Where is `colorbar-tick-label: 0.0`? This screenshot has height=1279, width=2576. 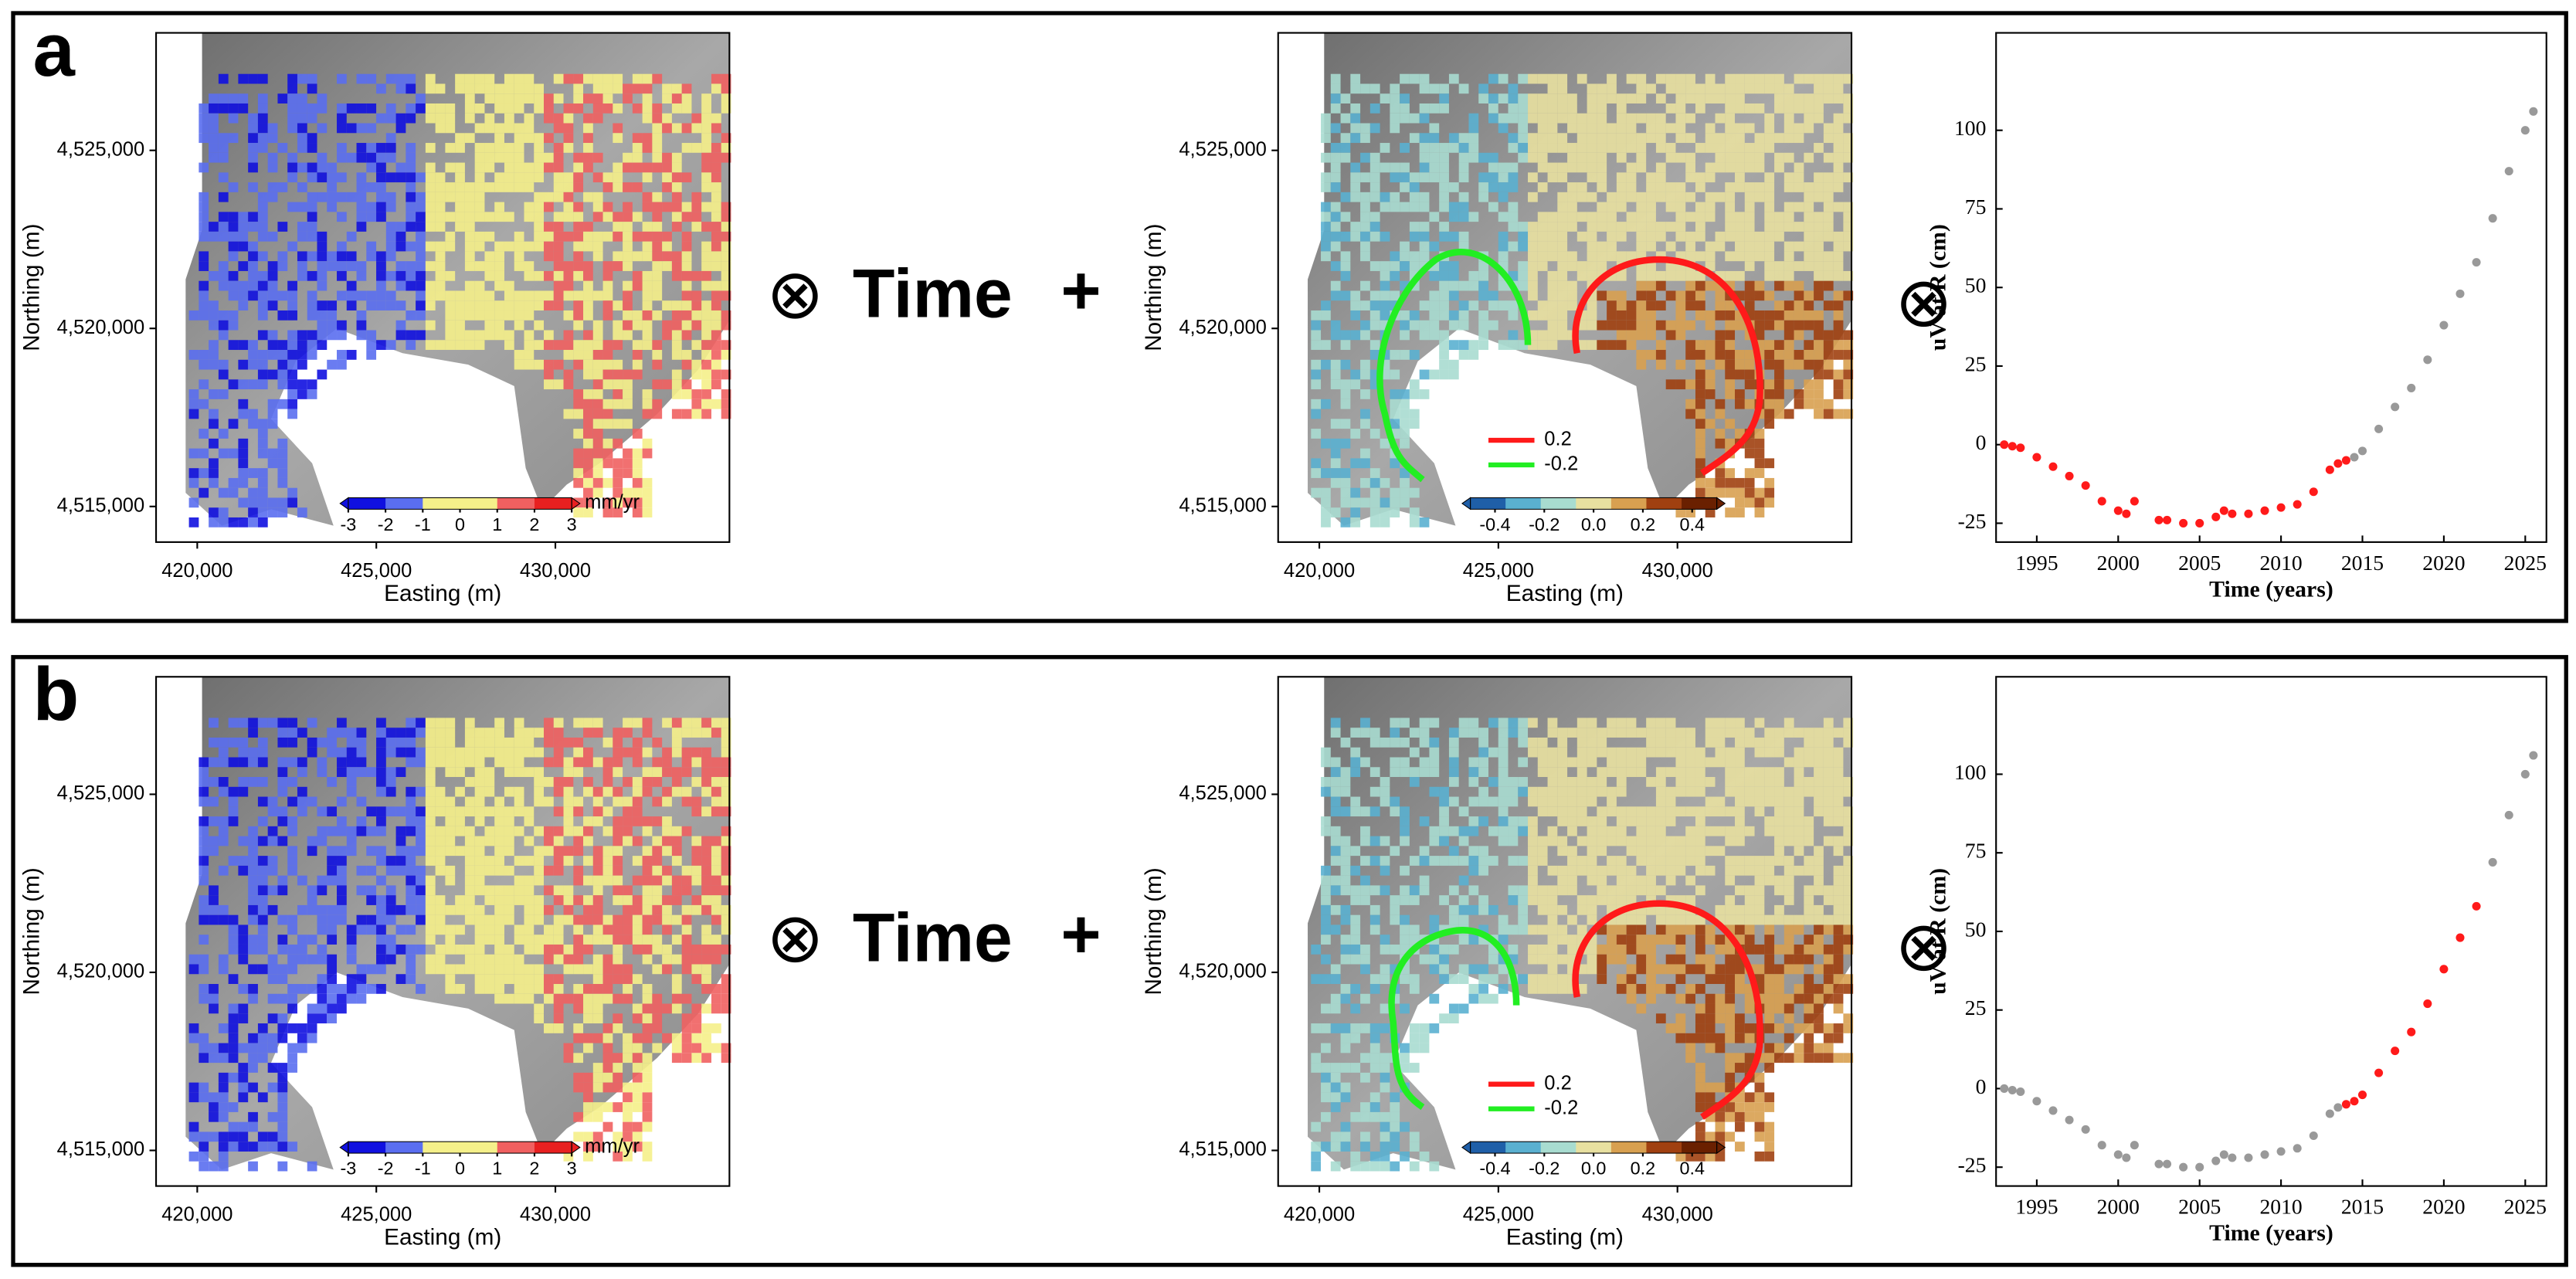 colorbar-tick-label: 0.0 is located at coordinates (1594, 524).